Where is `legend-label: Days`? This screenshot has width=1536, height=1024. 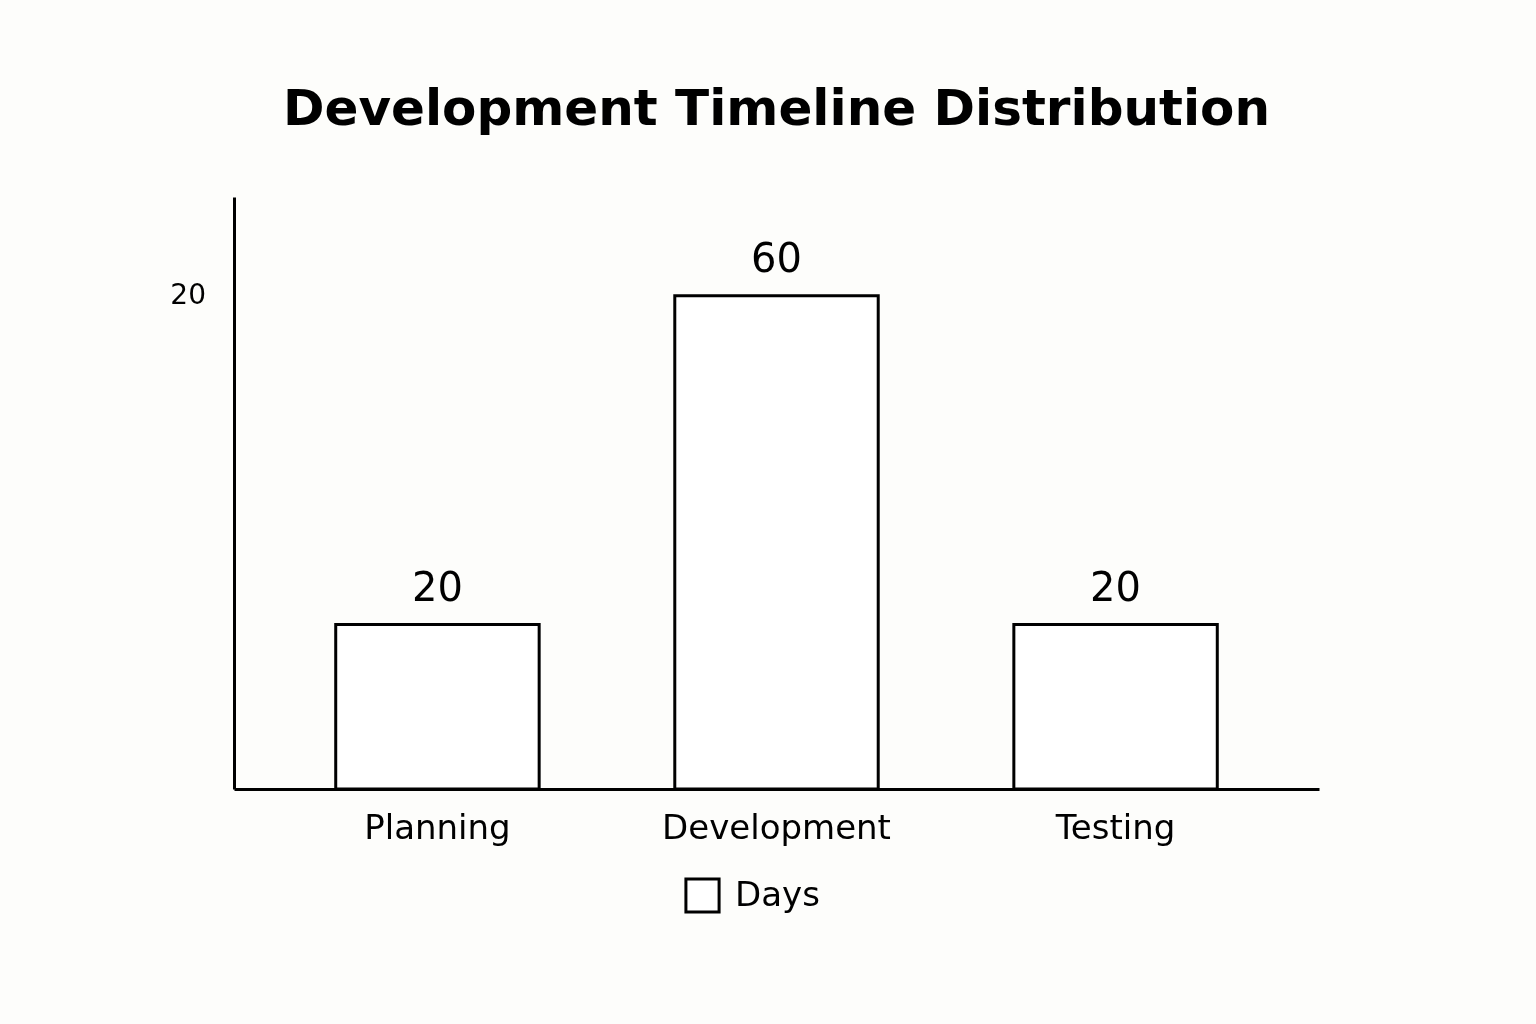 legend-label: Days is located at coordinates (777, 893).